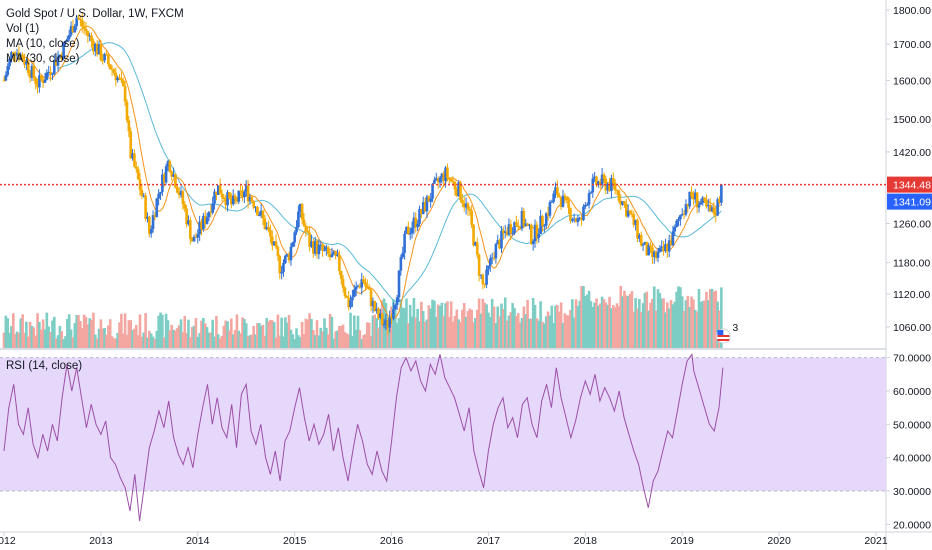 The height and width of the screenshot is (550, 932). Describe the element at coordinates (23, 29) in the screenshot. I see `indicator-vol: Vol (1)` at that location.